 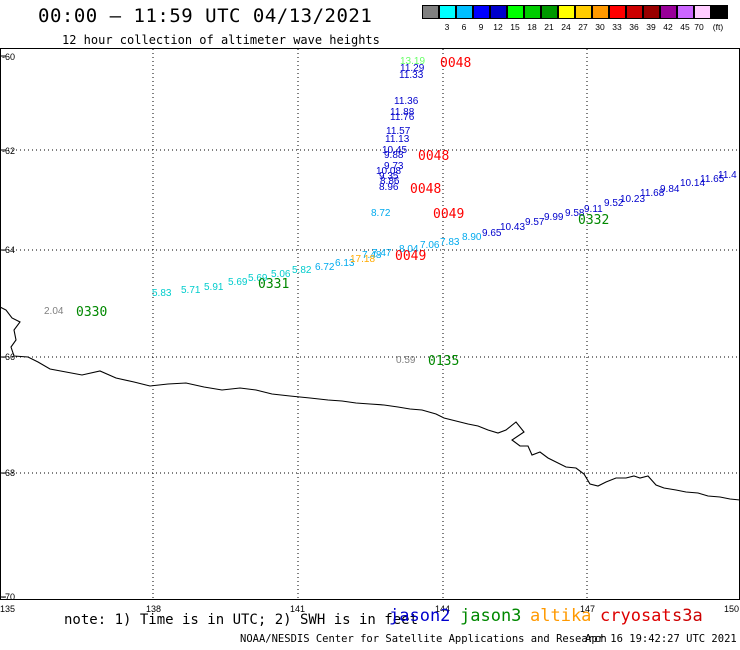 What do you see at coordinates (732, 609) in the screenshot?
I see `lon-tick-150: 150` at bounding box center [732, 609].